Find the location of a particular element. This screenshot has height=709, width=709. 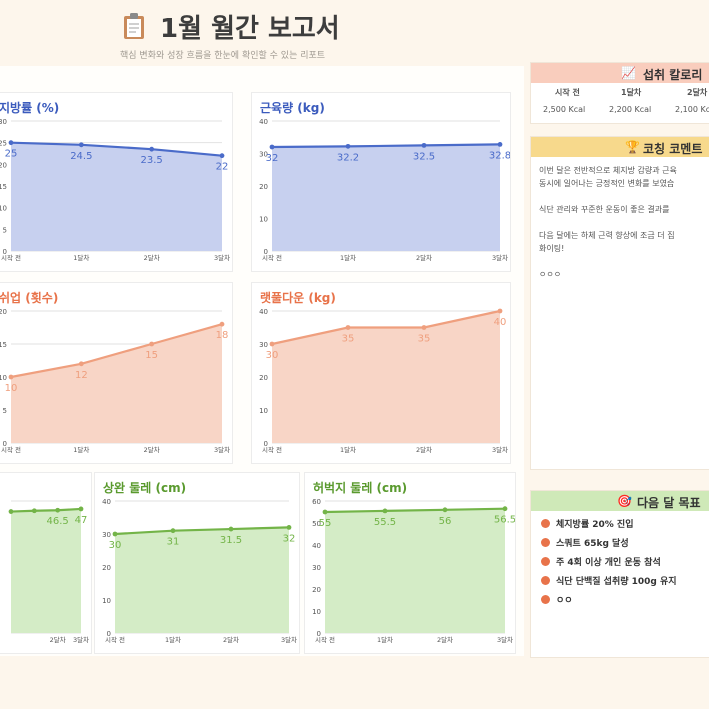

goal-item-label: 주 4회 이상 개인 운동 참석 is located at coordinates (608, 563).